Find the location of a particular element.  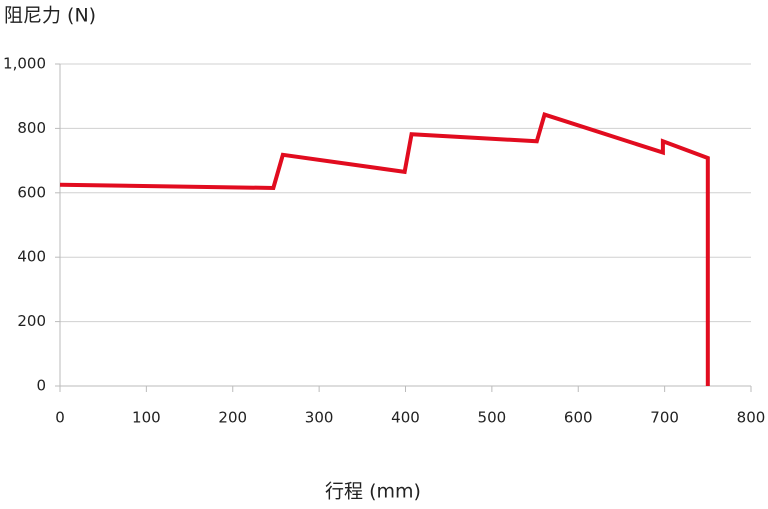

y-tick-label: 600 is located at coordinates (31, 192).